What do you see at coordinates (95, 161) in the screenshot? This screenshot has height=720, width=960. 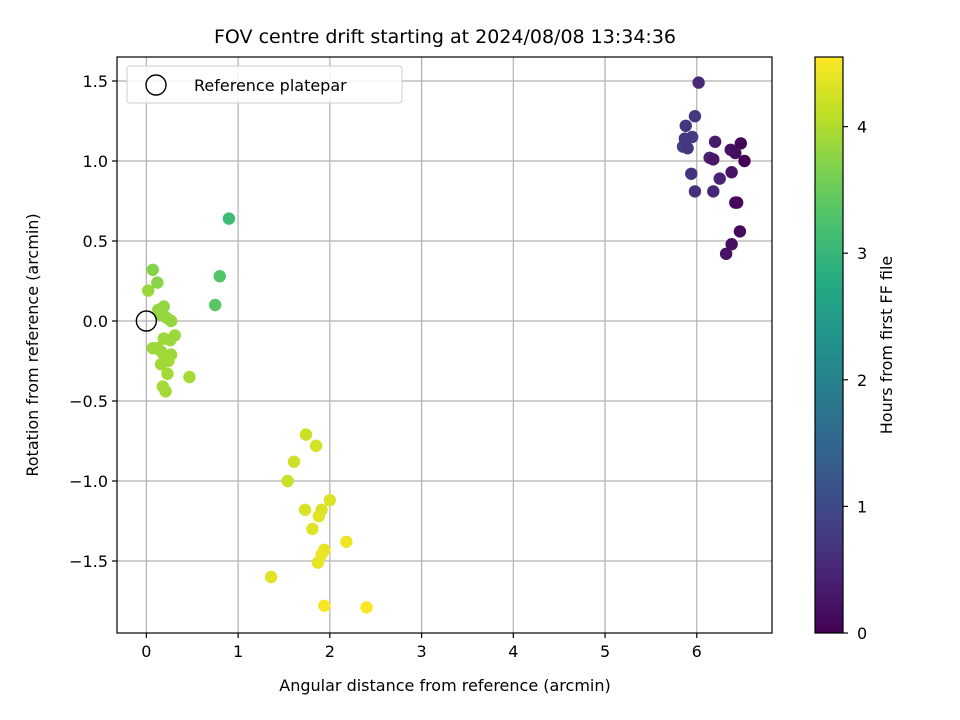 I see `y-tick-label: 1.0` at bounding box center [95, 161].